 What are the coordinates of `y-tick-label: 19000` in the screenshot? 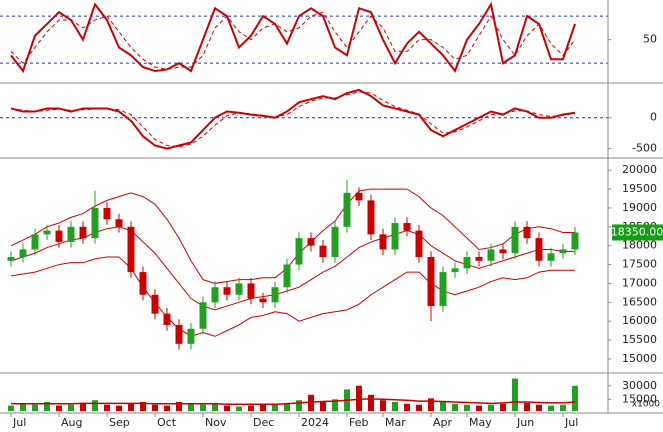 It's located at (639, 207).